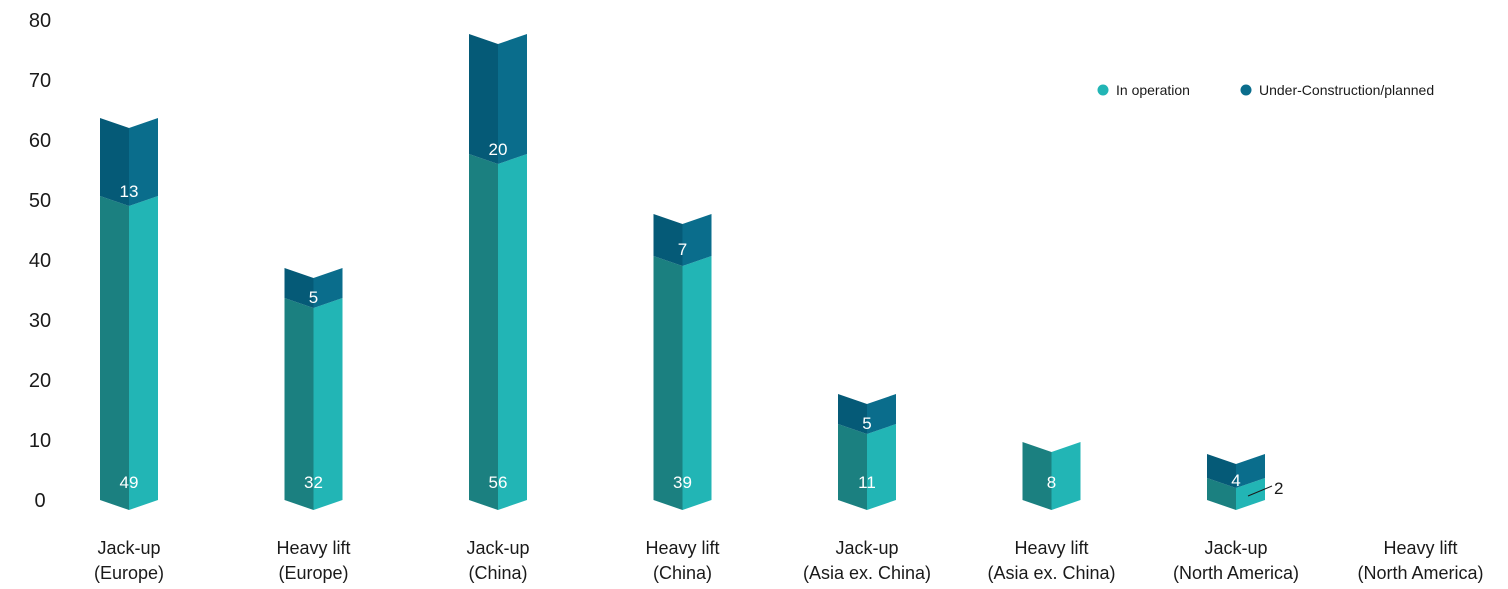 The image size is (1508, 589). What do you see at coordinates (313, 482) in the screenshot?
I see `data-label-in-operation: 32` at bounding box center [313, 482].